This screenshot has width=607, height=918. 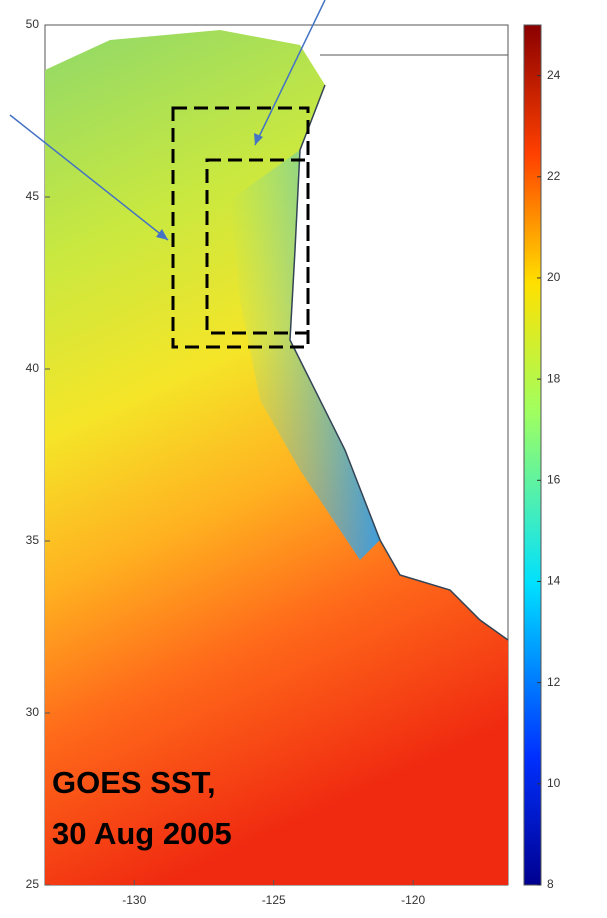 What do you see at coordinates (554, 378) in the screenshot?
I see `colorbar-tick-label: 18` at bounding box center [554, 378].